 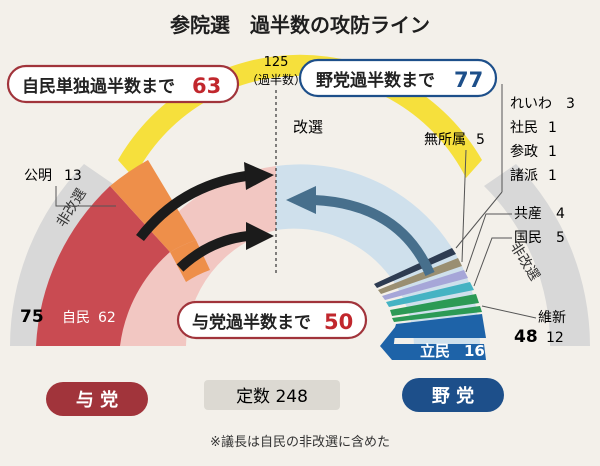 What do you see at coordinates (32, 317) in the screenshot?
I see `ruling-total: 75` at bounding box center [32, 317].